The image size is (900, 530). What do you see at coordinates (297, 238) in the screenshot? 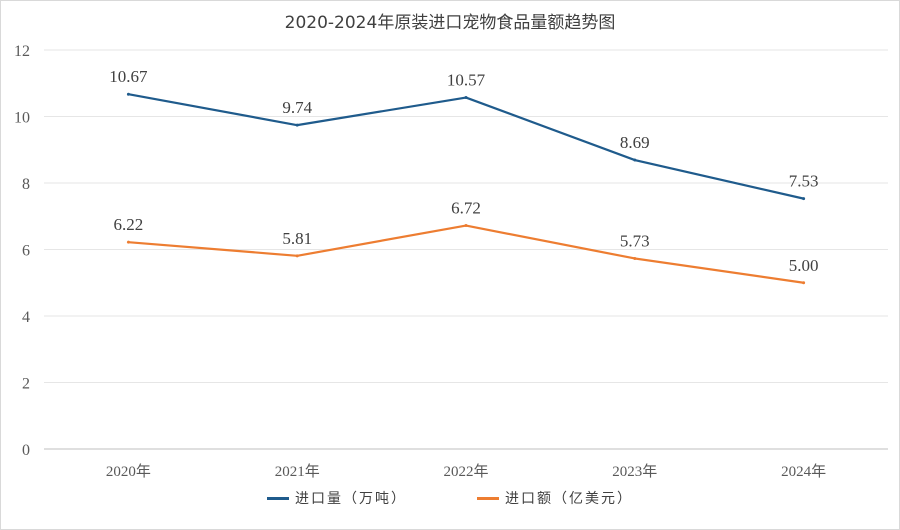
I see `data-label: 5.81` at bounding box center [297, 238].